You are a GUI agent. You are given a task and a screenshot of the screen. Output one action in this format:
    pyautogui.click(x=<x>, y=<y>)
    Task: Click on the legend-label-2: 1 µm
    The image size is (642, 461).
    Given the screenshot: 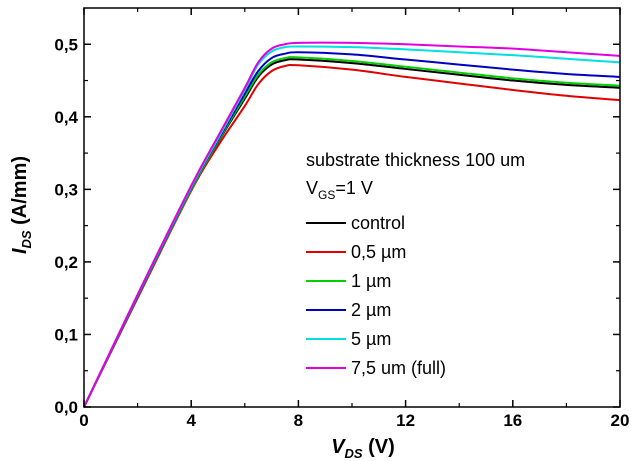 What is the action you would take?
    pyautogui.click(x=371, y=281)
    